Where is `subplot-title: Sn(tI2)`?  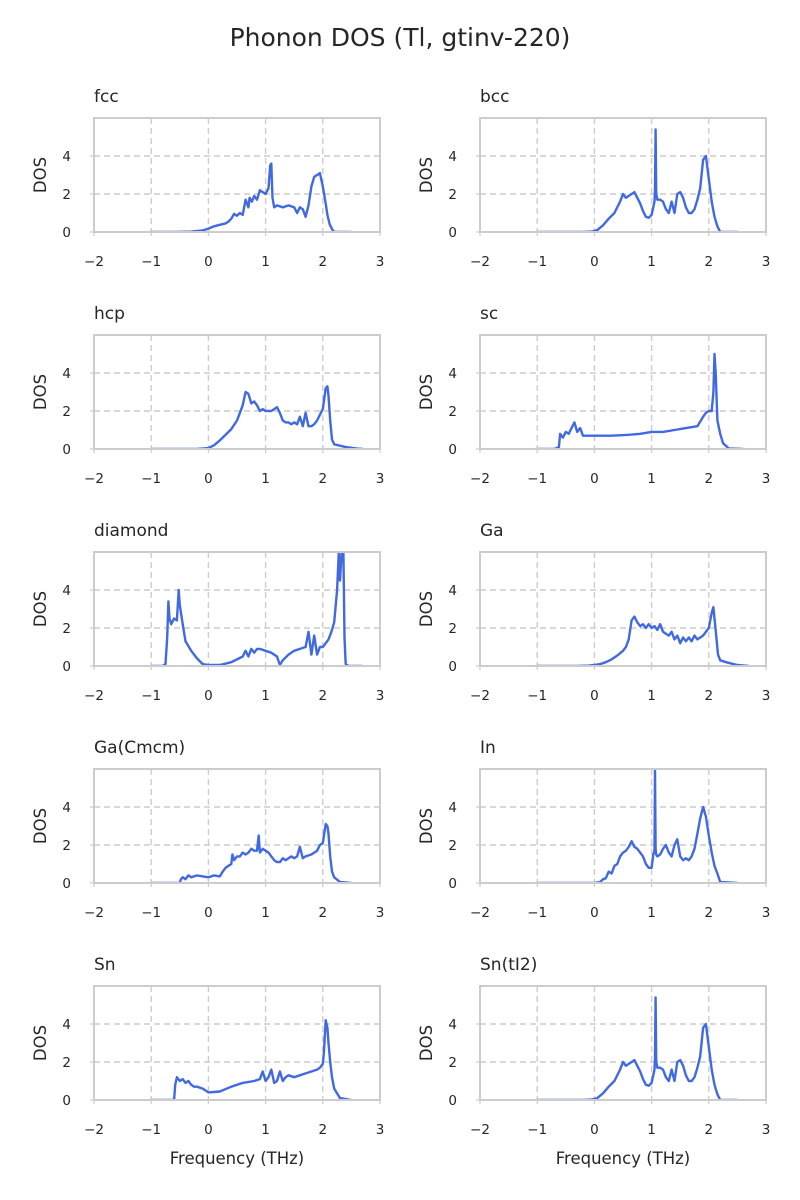 subplot-title: Sn(tI2) is located at coordinates (508, 965).